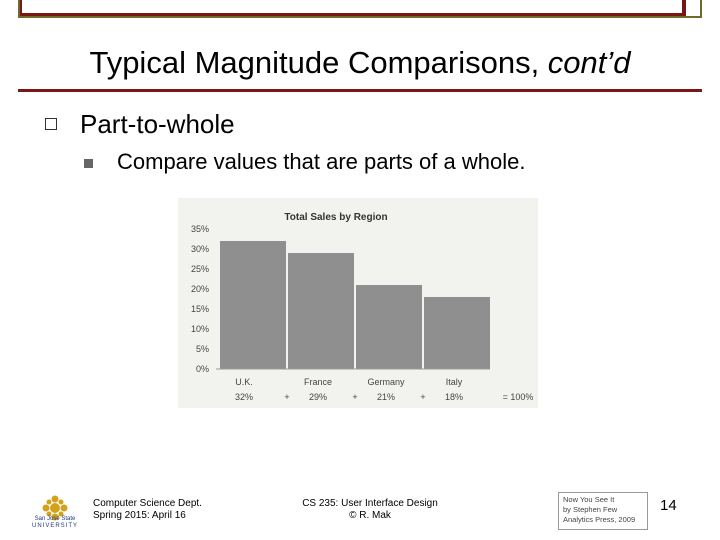 The width and height of the screenshot is (720, 540). I want to click on bar-france, so click(321, 311).